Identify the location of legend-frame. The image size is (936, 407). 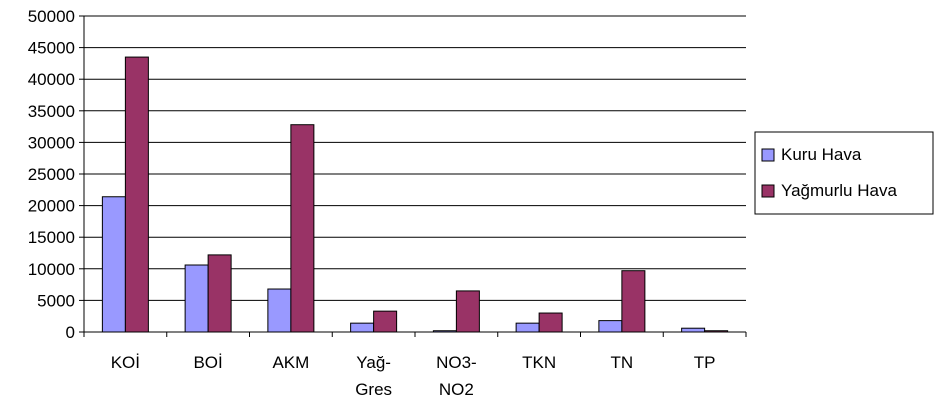
(844, 173).